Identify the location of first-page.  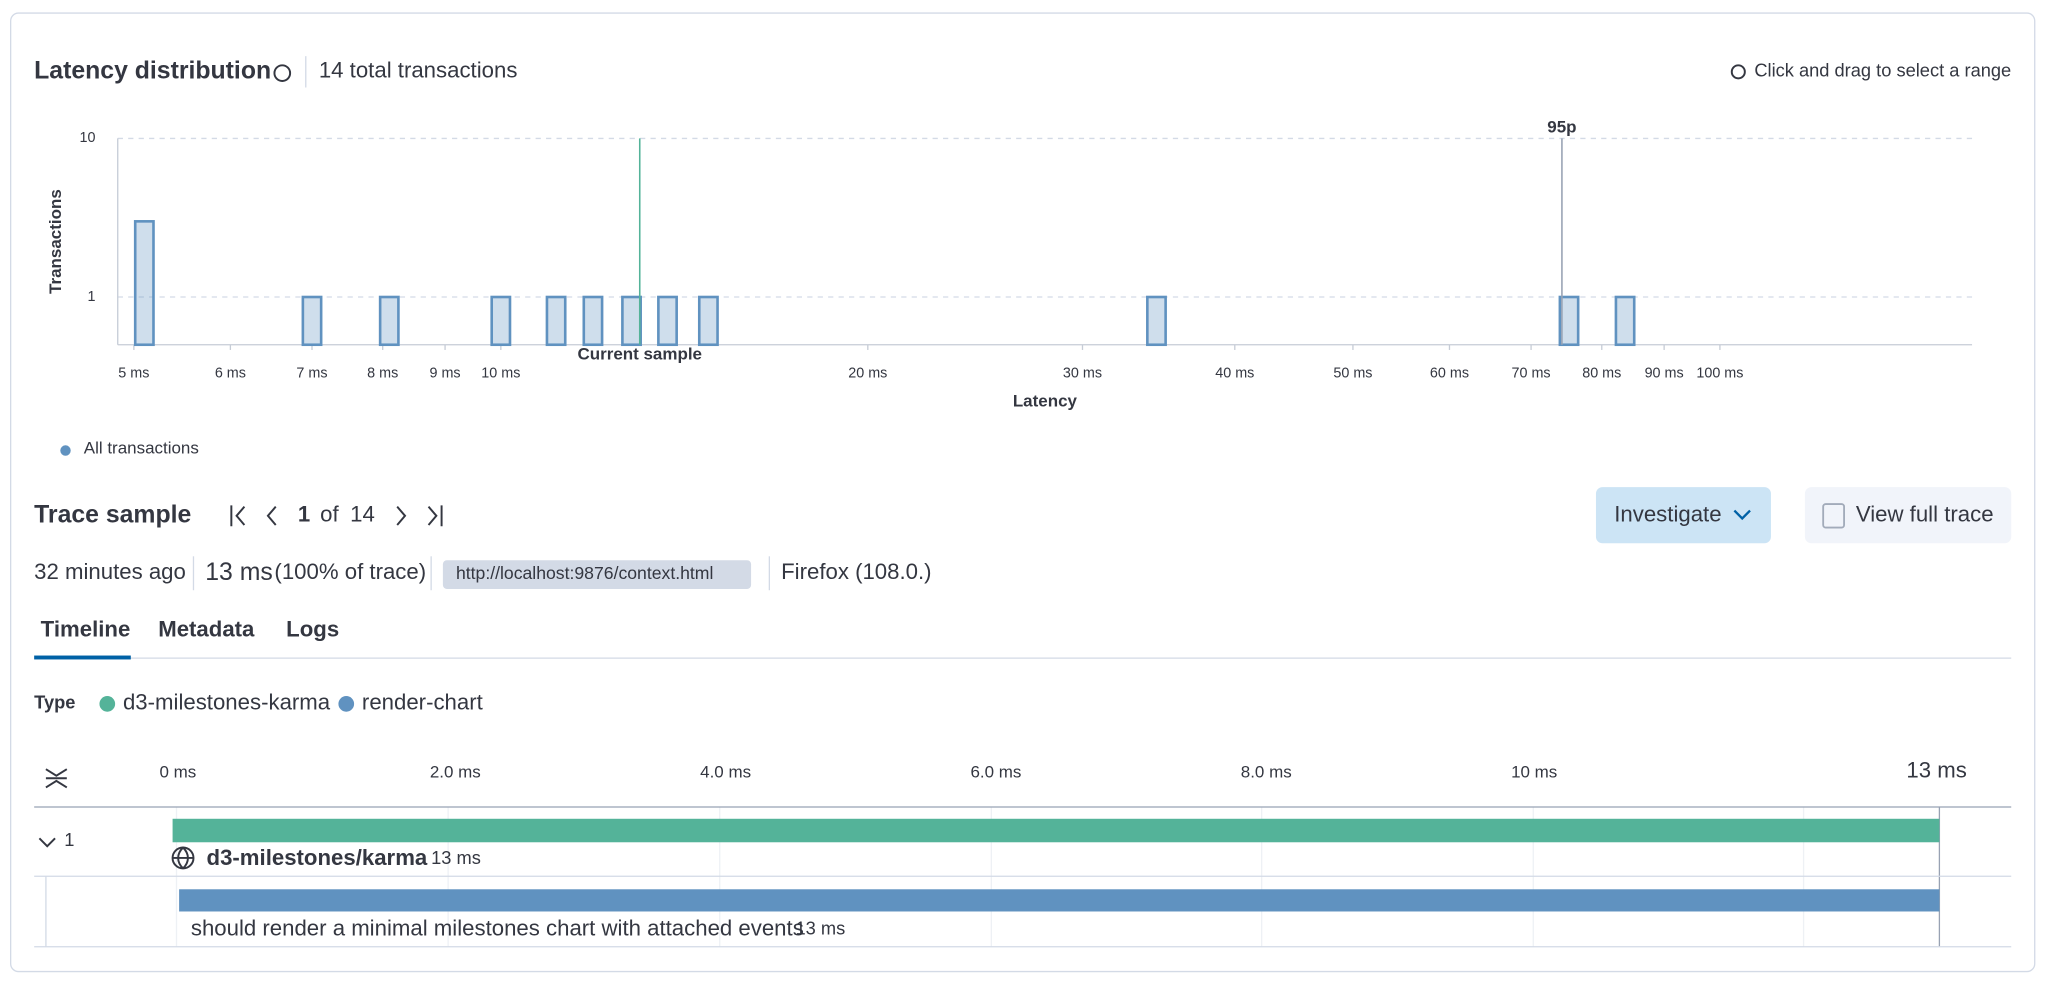
(238, 516).